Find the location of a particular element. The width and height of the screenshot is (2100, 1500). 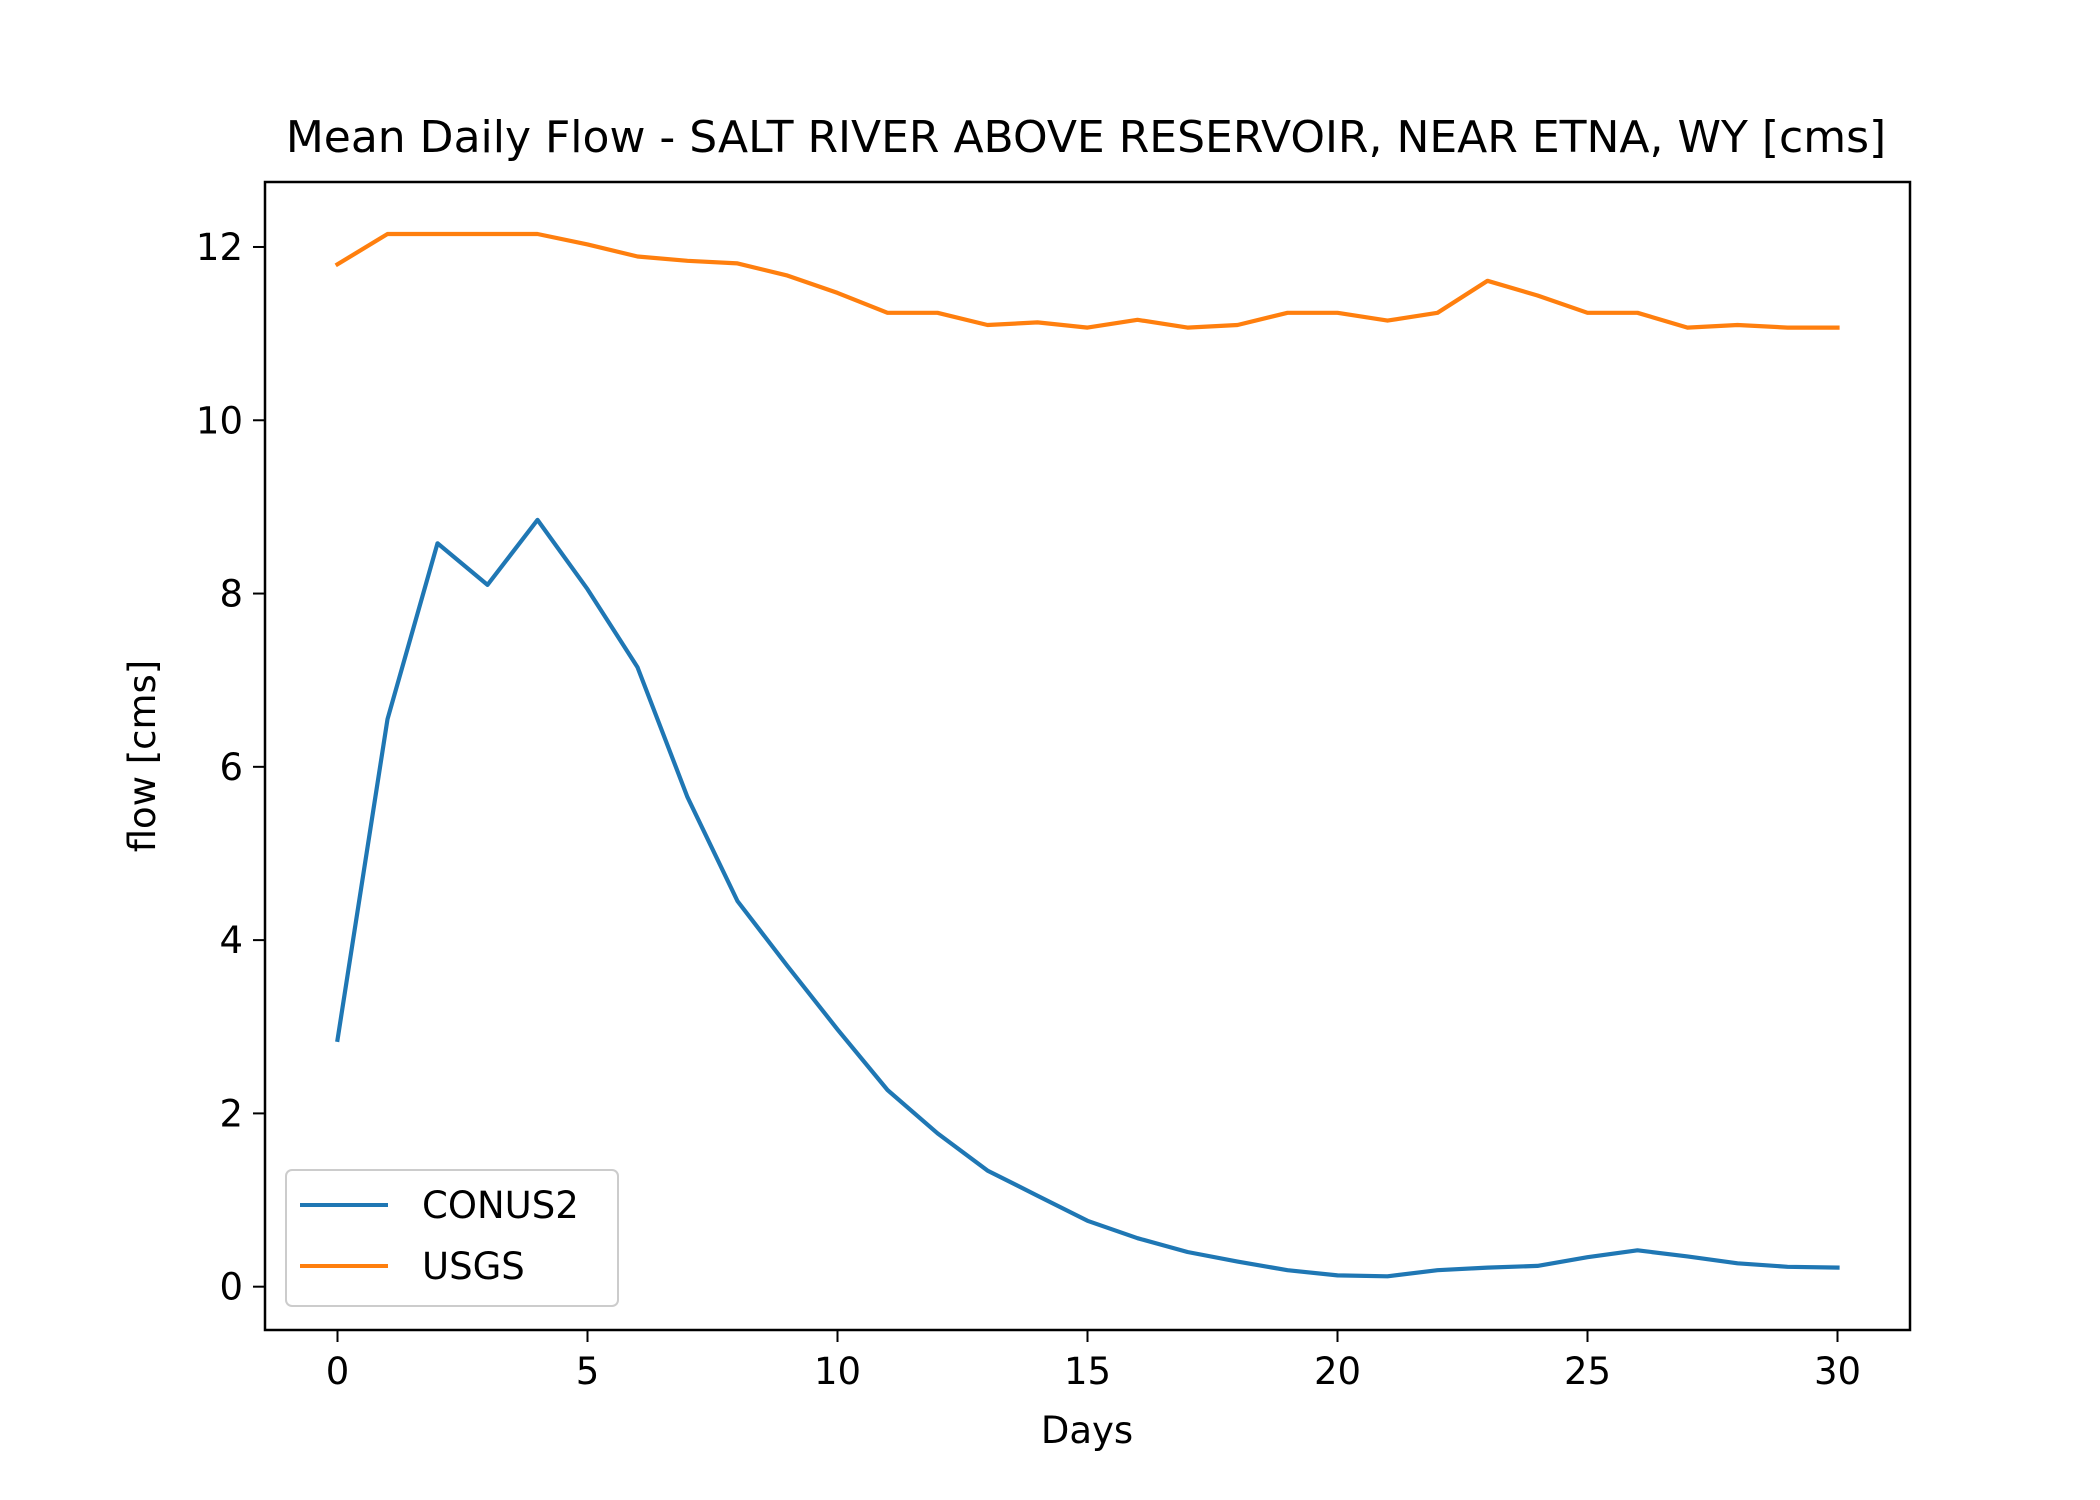

series-line-usgs is located at coordinates (1087, 280).